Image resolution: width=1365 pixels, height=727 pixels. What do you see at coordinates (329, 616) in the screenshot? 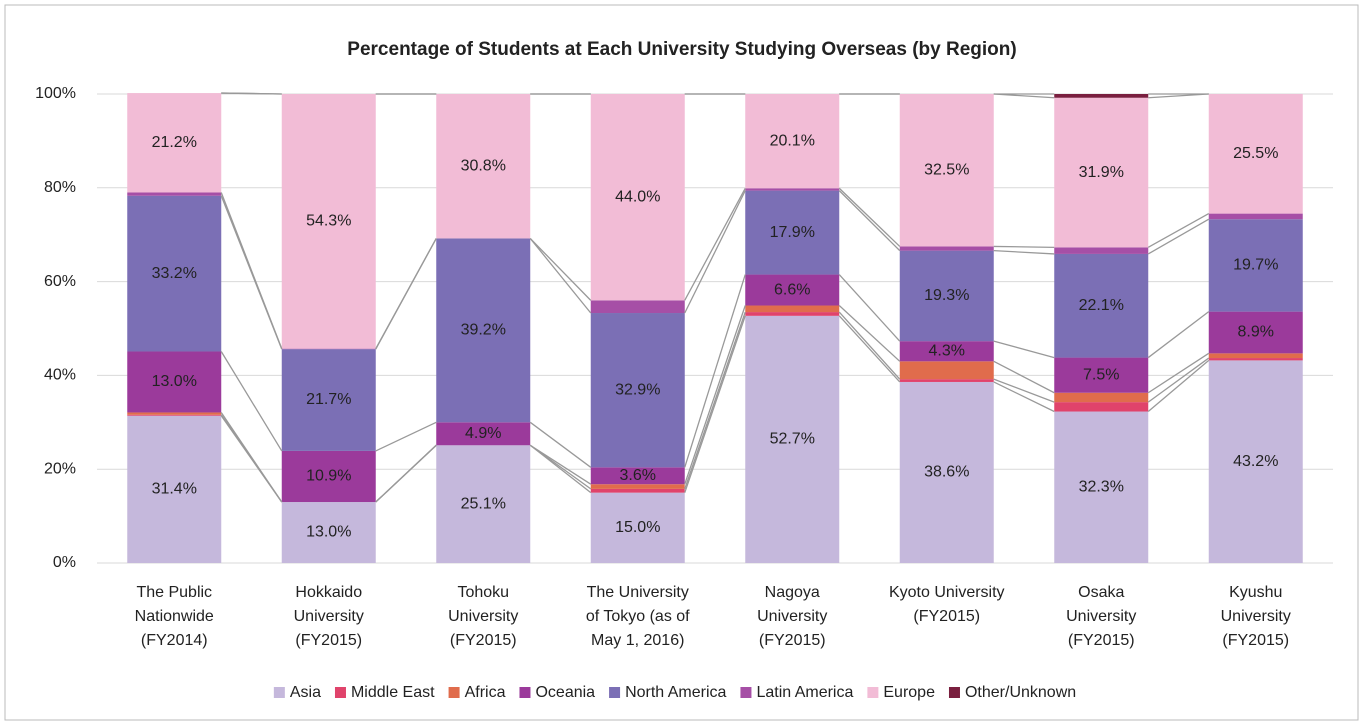
I see `x-tick-label: Hokkaido University (FY2015)` at bounding box center [329, 616].